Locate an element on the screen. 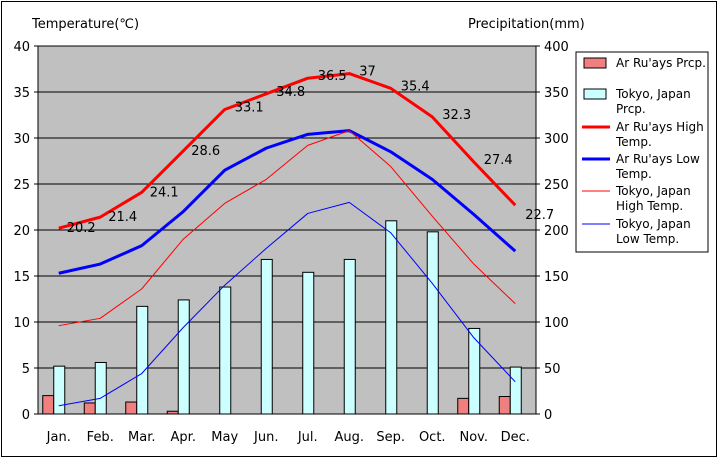 The width and height of the screenshot is (720, 460). y-left-tick-label: 0 is located at coordinates (26, 415).